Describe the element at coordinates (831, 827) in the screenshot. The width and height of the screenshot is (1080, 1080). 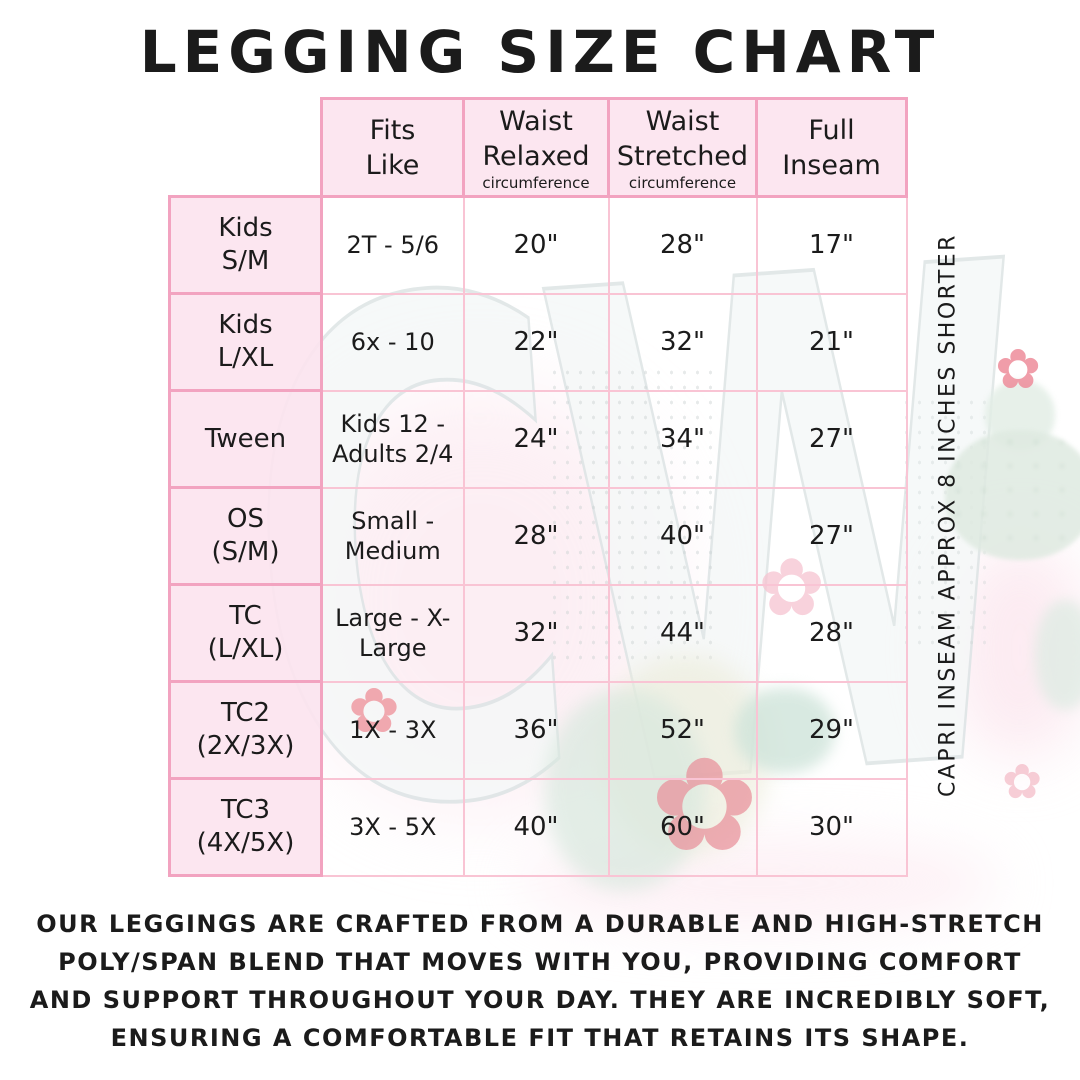
I see `full-inseam-cell: 30"` at that location.